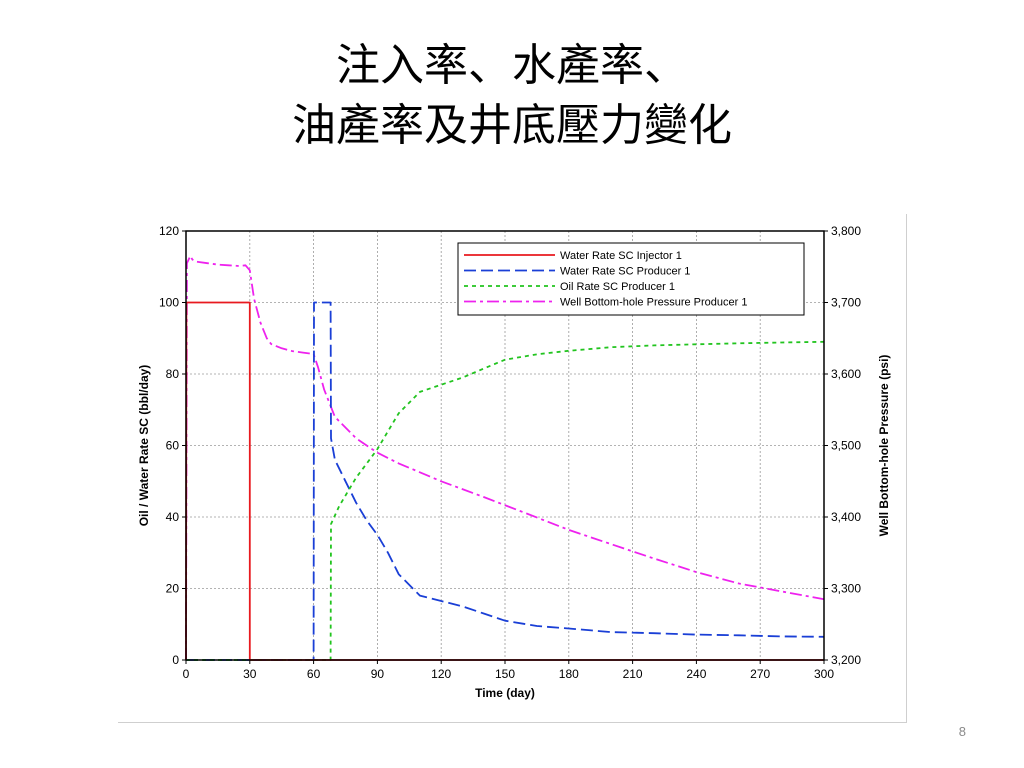  What do you see at coordinates (846, 660) in the screenshot?
I see `y-right-tick-label: 3,200` at bounding box center [846, 660].